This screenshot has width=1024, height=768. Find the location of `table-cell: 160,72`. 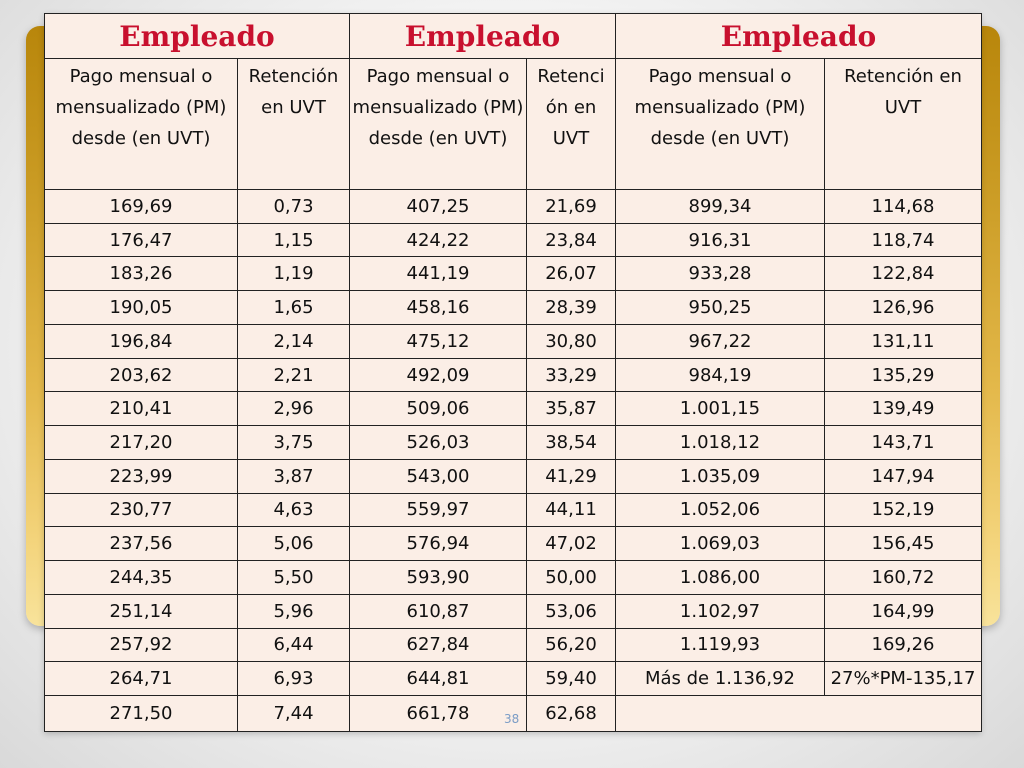

table-cell: 160,72 is located at coordinates (903, 577).